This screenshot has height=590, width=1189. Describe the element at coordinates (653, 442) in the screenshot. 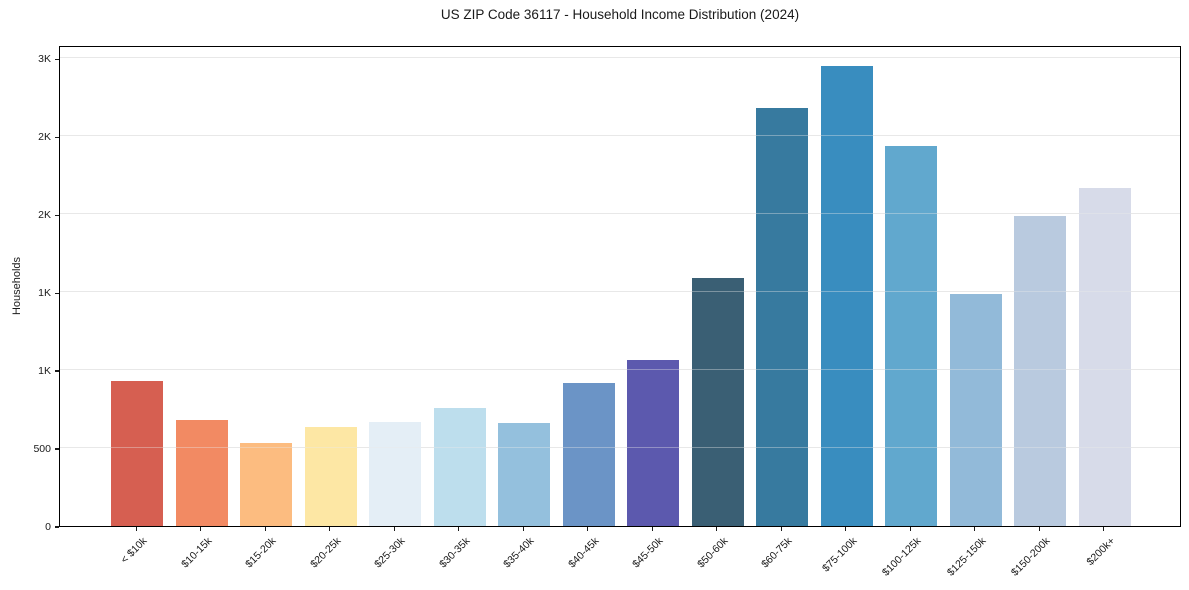

I see `bar-45-50k` at that location.